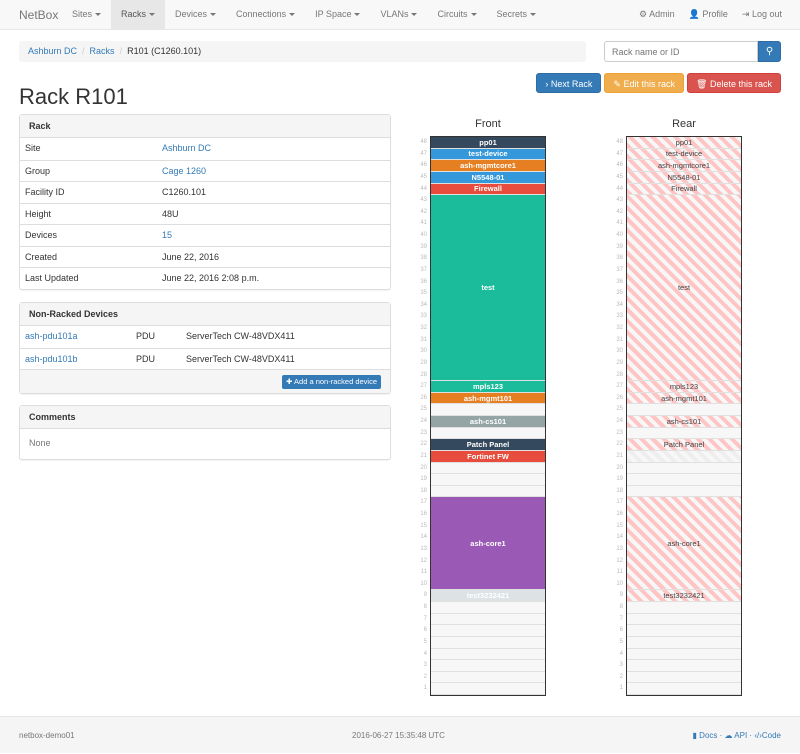  What do you see at coordinates (425, 618) in the screenshot?
I see `unit-number: 7` at bounding box center [425, 618].